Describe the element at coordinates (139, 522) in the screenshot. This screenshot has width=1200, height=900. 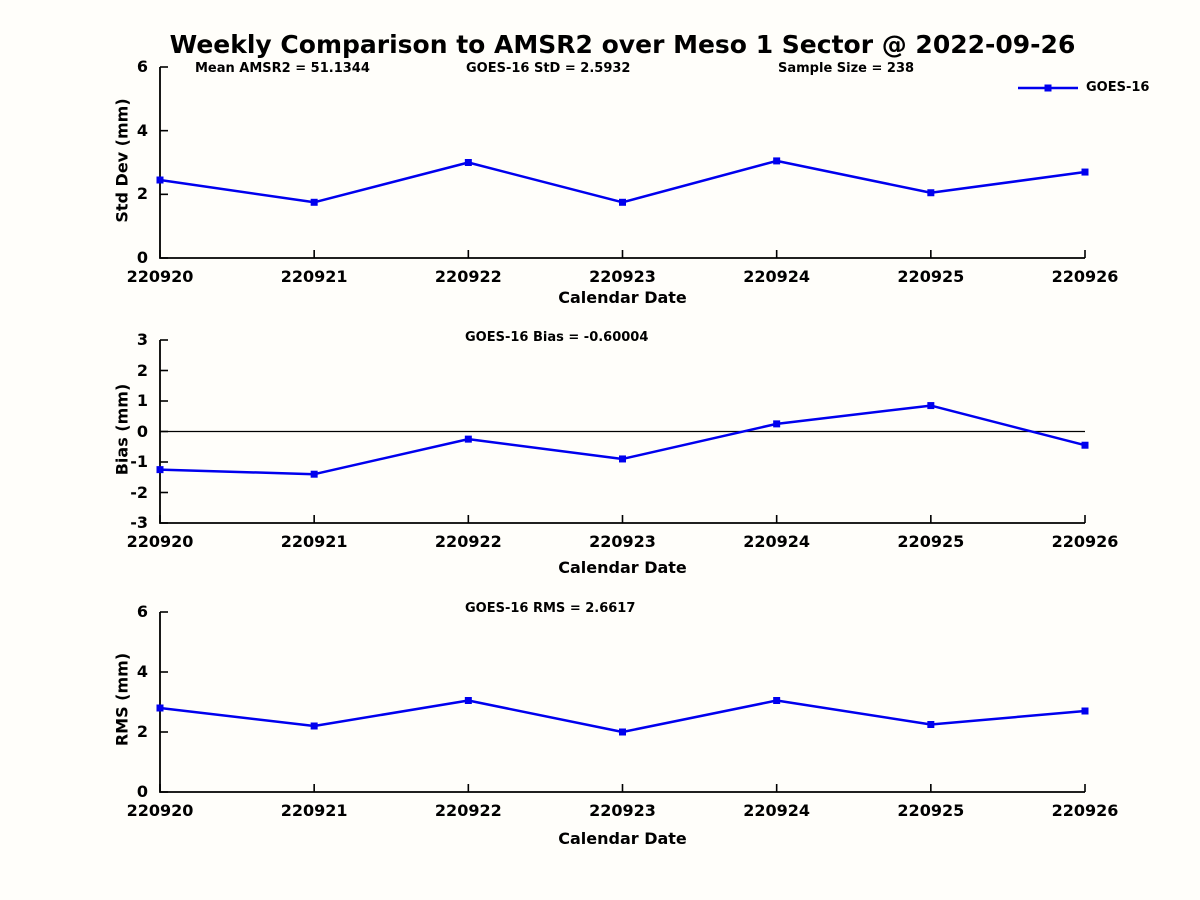
I see `y-tick-label: -3` at that location.